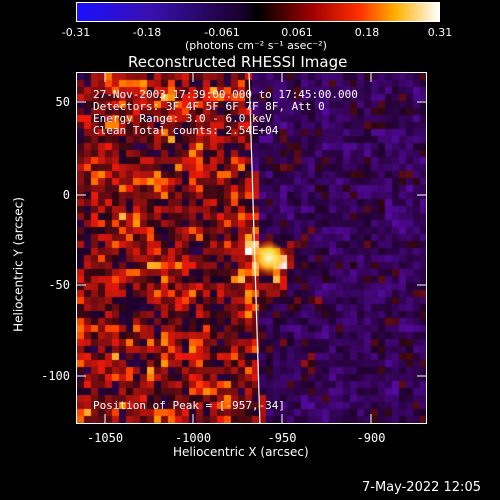  What do you see at coordinates (282, 438) in the screenshot?
I see `x-tick-label: -950` at bounding box center [282, 438].